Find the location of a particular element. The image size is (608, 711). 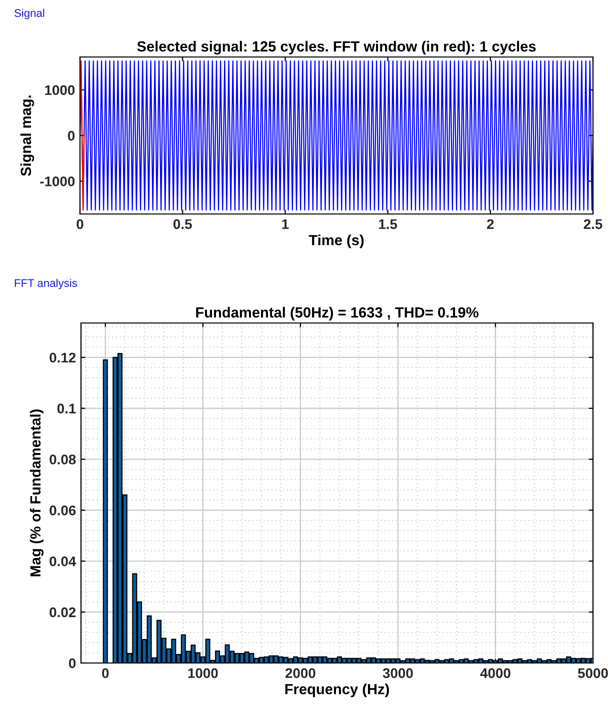

x-tick-label: 2000 is located at coordinates (300, 673).